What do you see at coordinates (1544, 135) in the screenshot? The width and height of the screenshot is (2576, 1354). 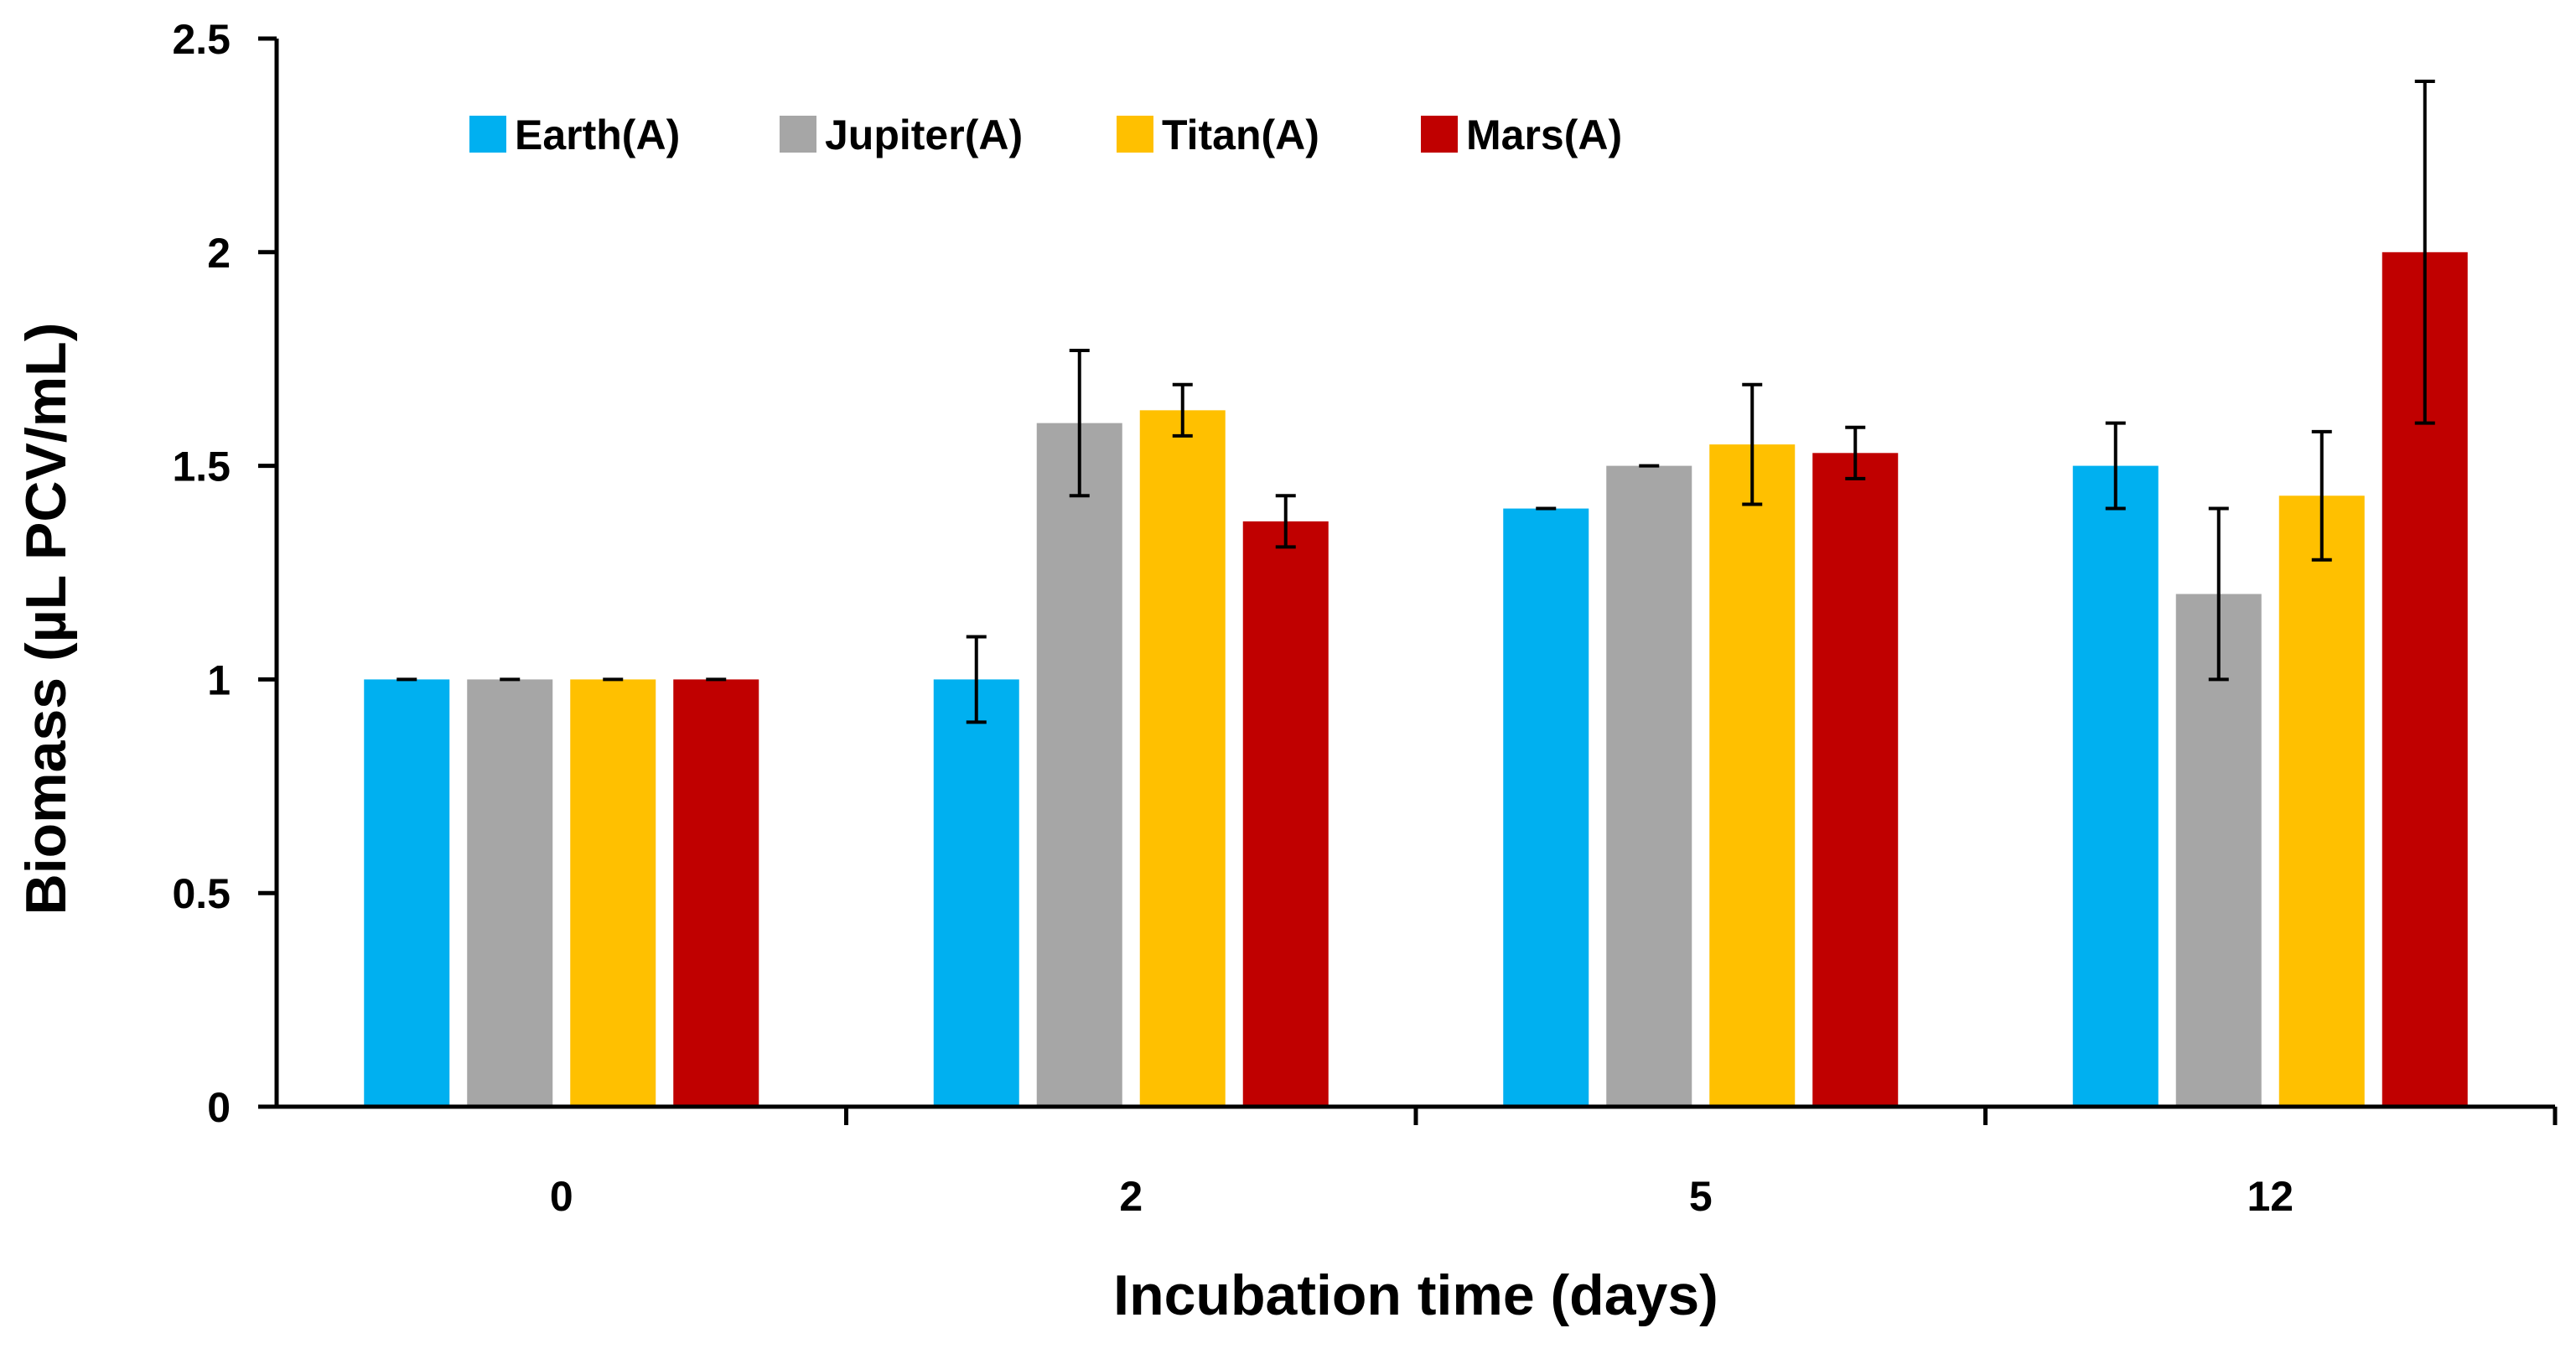 I see `legend-label: Mars(A)` at bounding box center [1544, 135].